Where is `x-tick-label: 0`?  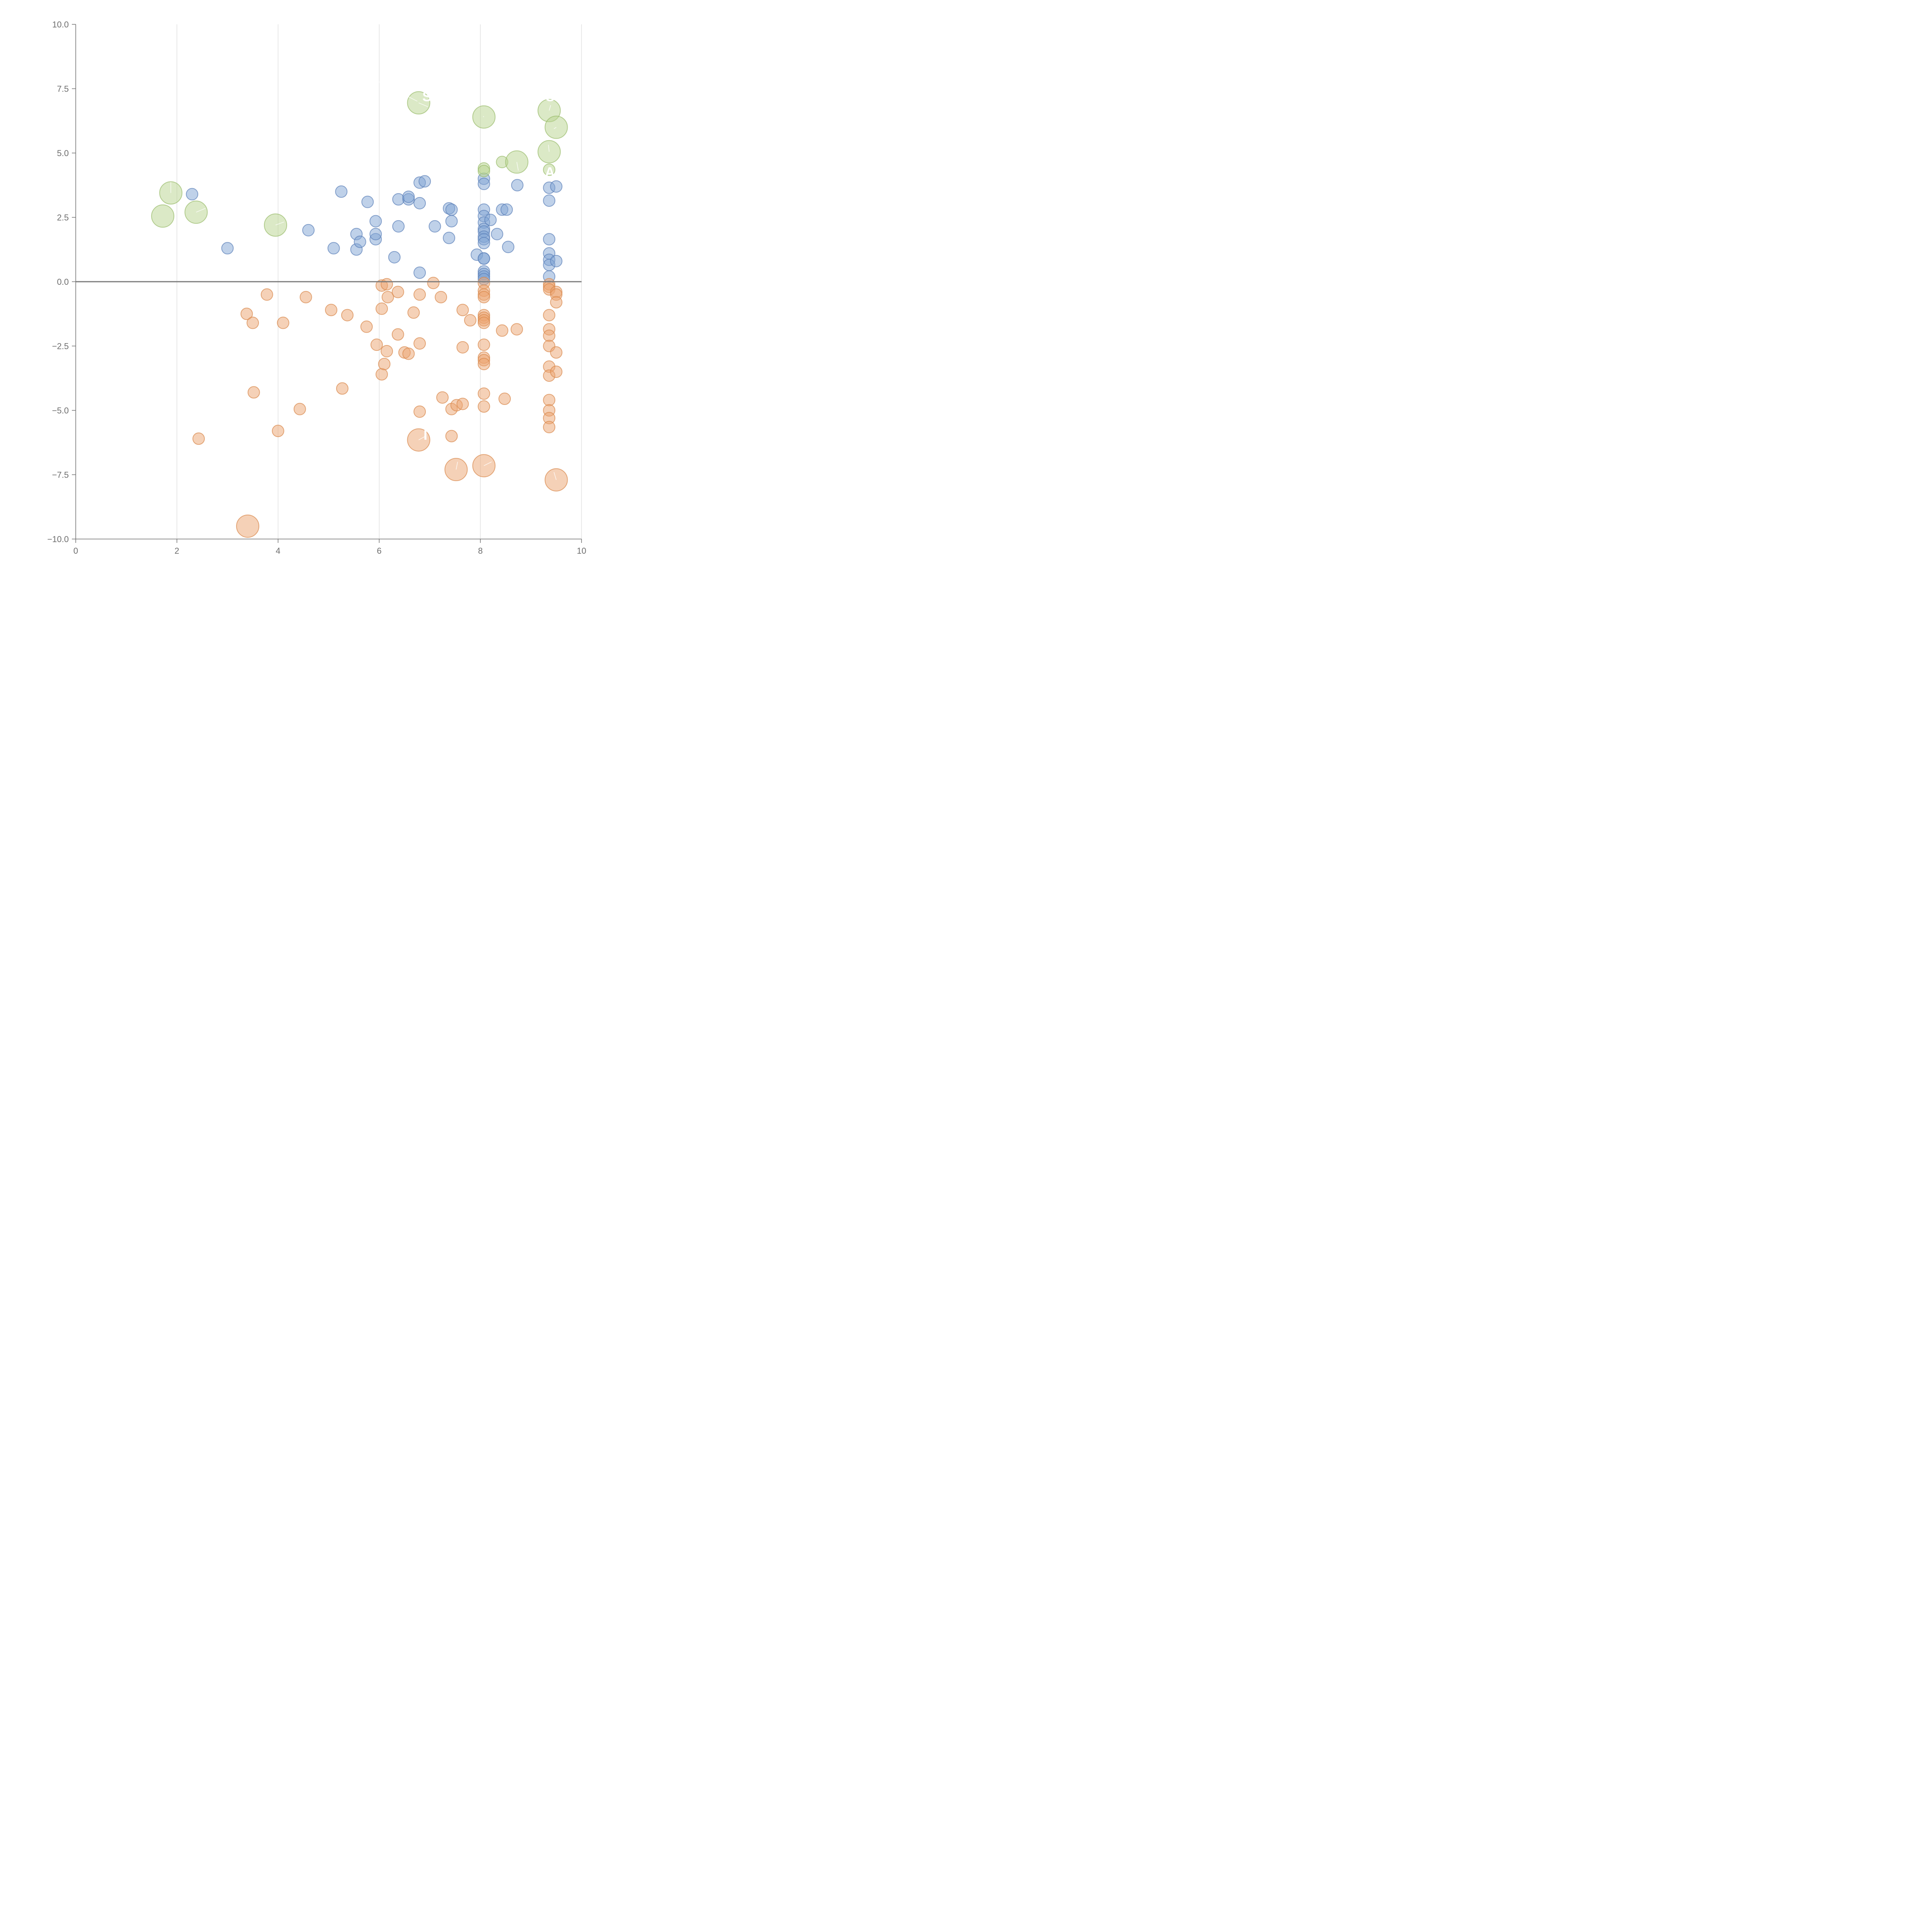 x-tick-label: 0 is located at coordinates (75, 551).